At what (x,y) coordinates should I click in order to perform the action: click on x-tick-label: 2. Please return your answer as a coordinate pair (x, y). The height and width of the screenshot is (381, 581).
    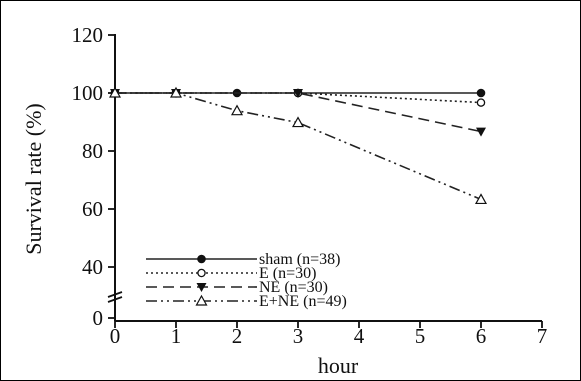
    Looking at the image, I should click on (237, 336).